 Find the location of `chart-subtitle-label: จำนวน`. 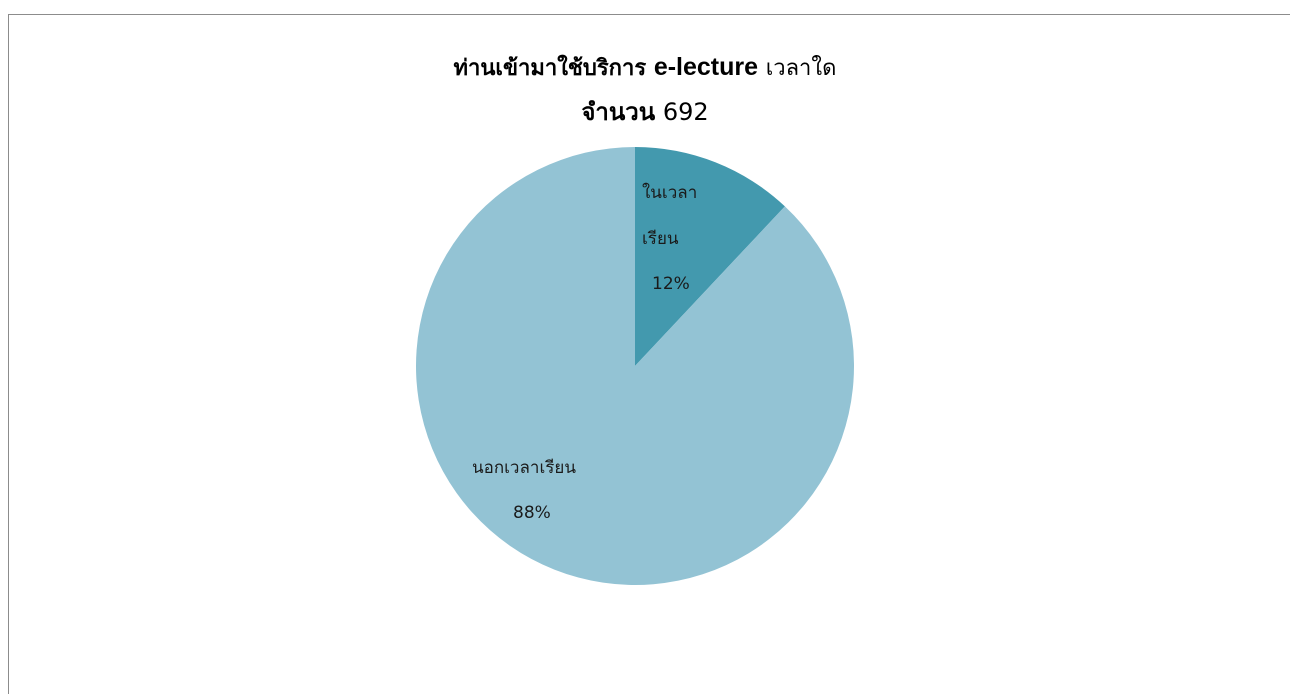

chart-subtitle-label: จำนวน is located at coordinates (618, 112).